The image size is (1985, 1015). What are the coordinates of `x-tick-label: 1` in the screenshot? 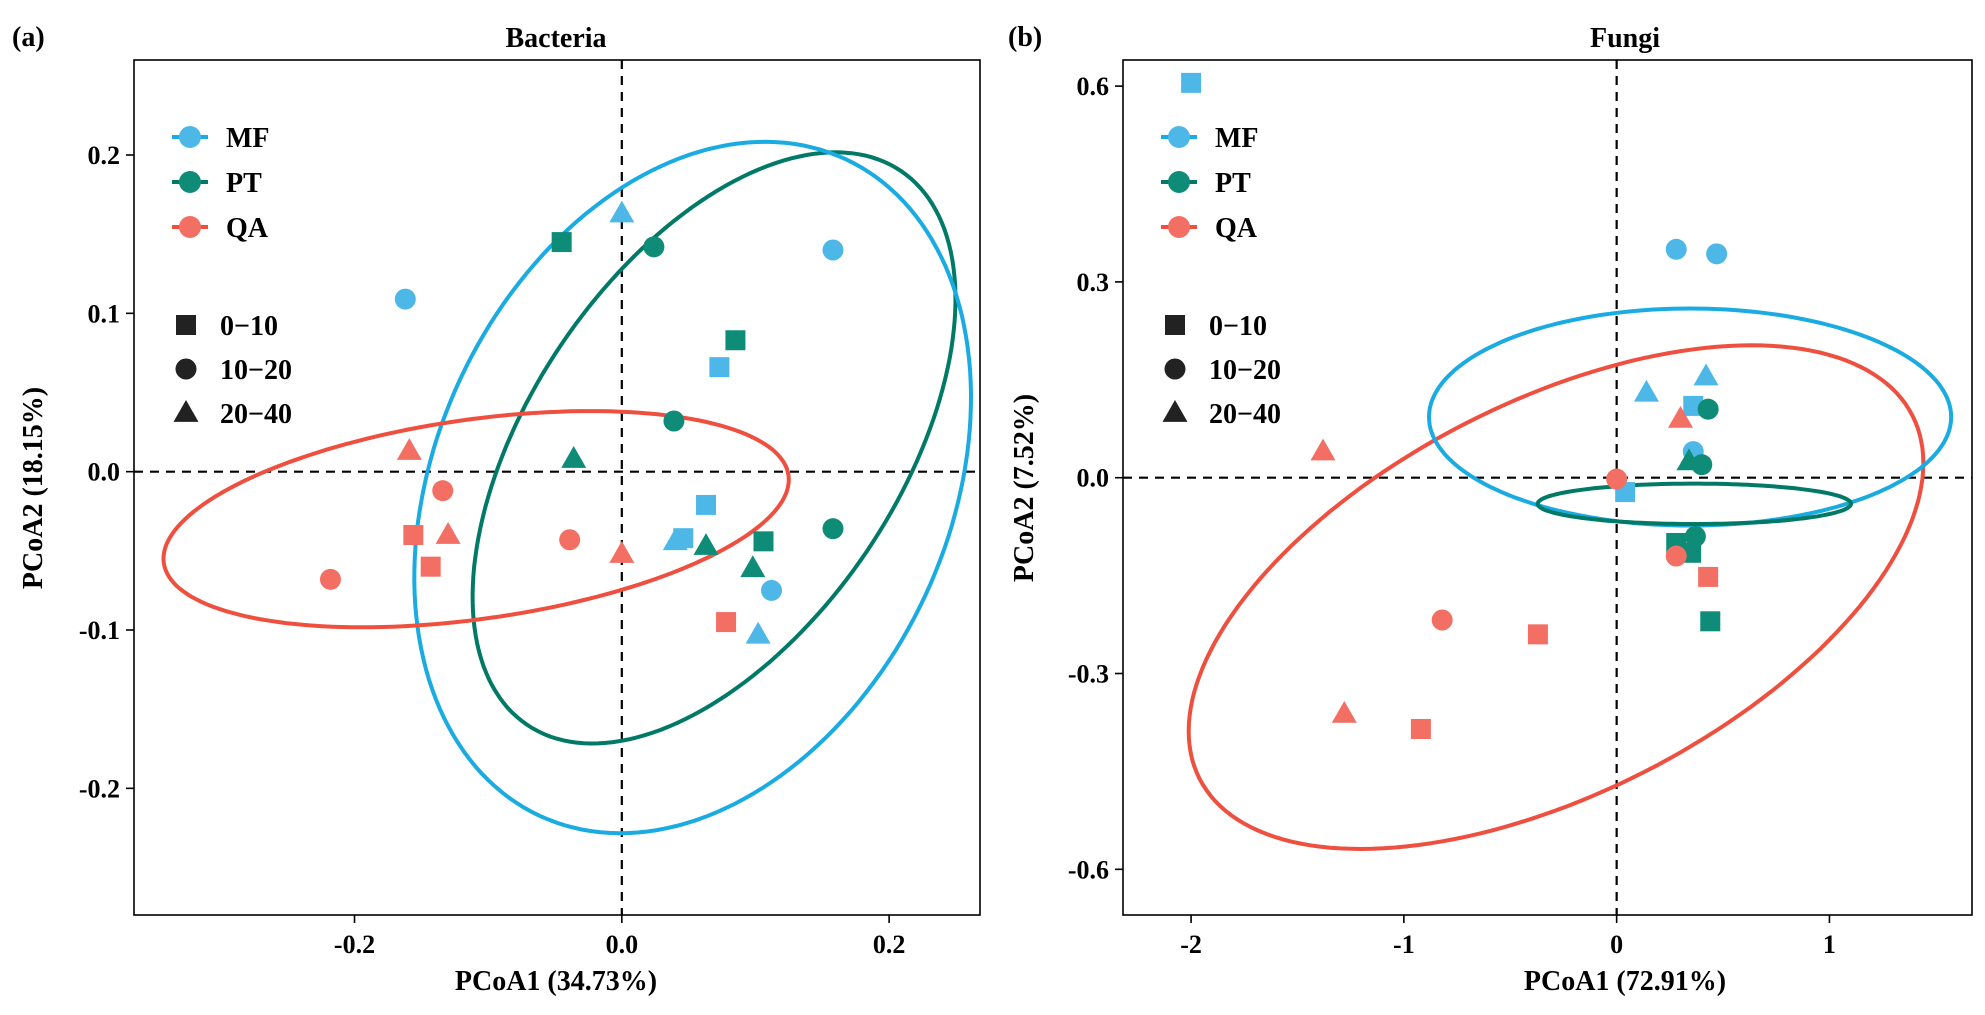 It's located at (1829, 944).